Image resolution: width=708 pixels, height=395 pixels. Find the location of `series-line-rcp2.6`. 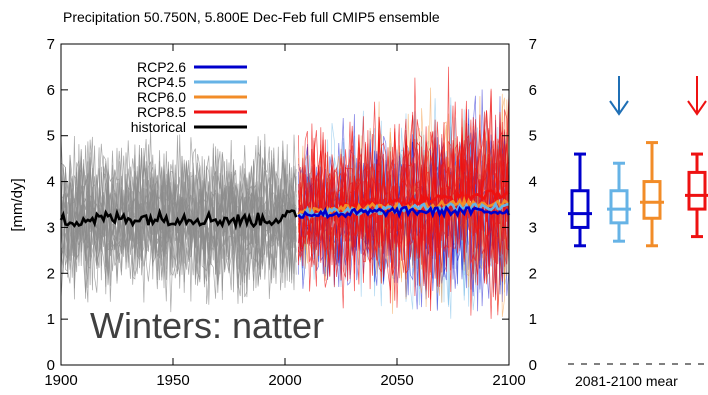

series-line-rcp2.6 is located at coordinates (404, 212).